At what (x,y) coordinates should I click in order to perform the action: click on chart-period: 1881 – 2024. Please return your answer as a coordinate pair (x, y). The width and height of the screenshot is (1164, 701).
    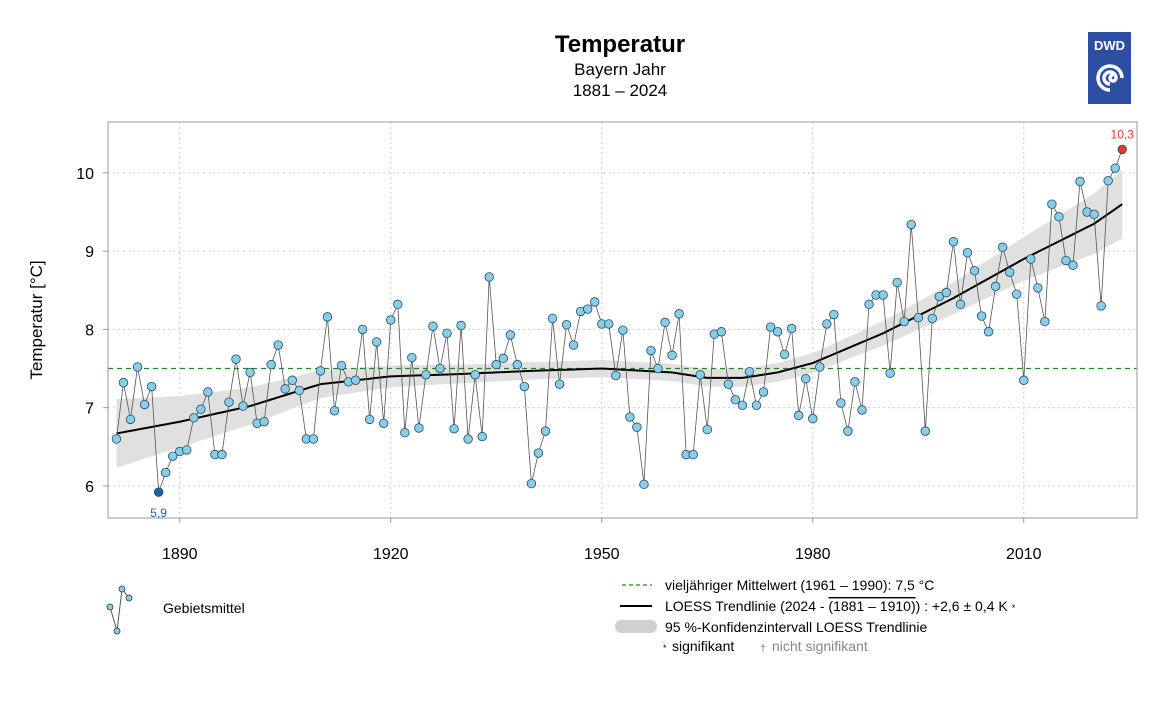
    Looking at the image, I should click on (620, 90).